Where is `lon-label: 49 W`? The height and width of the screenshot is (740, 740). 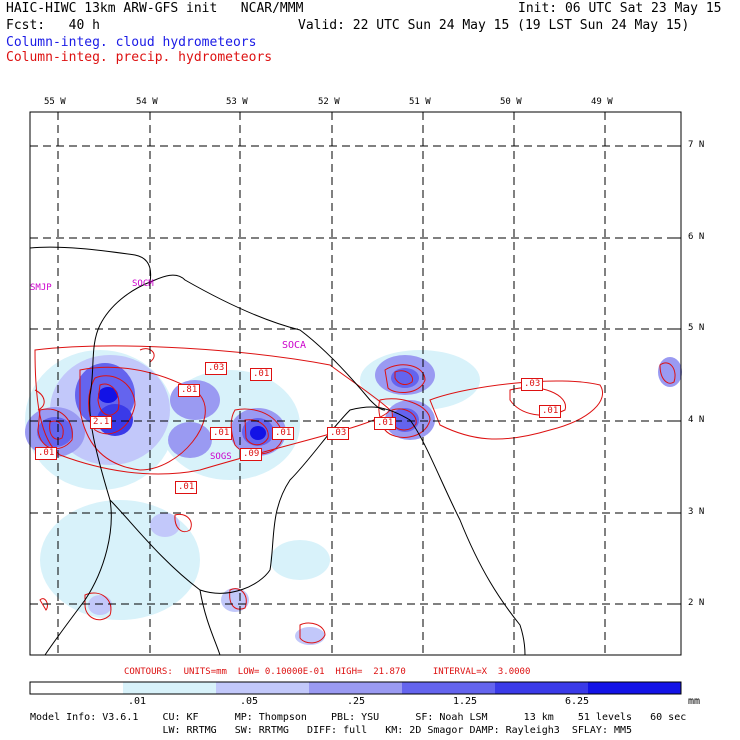 lon-label: 49 W is located at coordinates (602, 102).